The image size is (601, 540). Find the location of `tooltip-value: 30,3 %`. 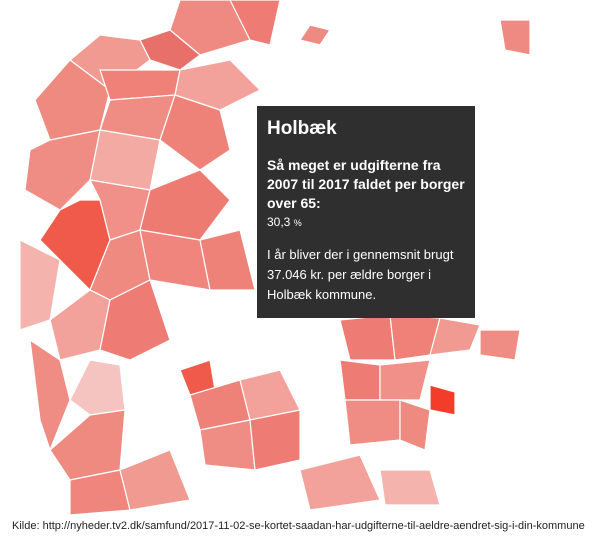

tooltip-value: 30,3 % is located at coordinates (366, 222).